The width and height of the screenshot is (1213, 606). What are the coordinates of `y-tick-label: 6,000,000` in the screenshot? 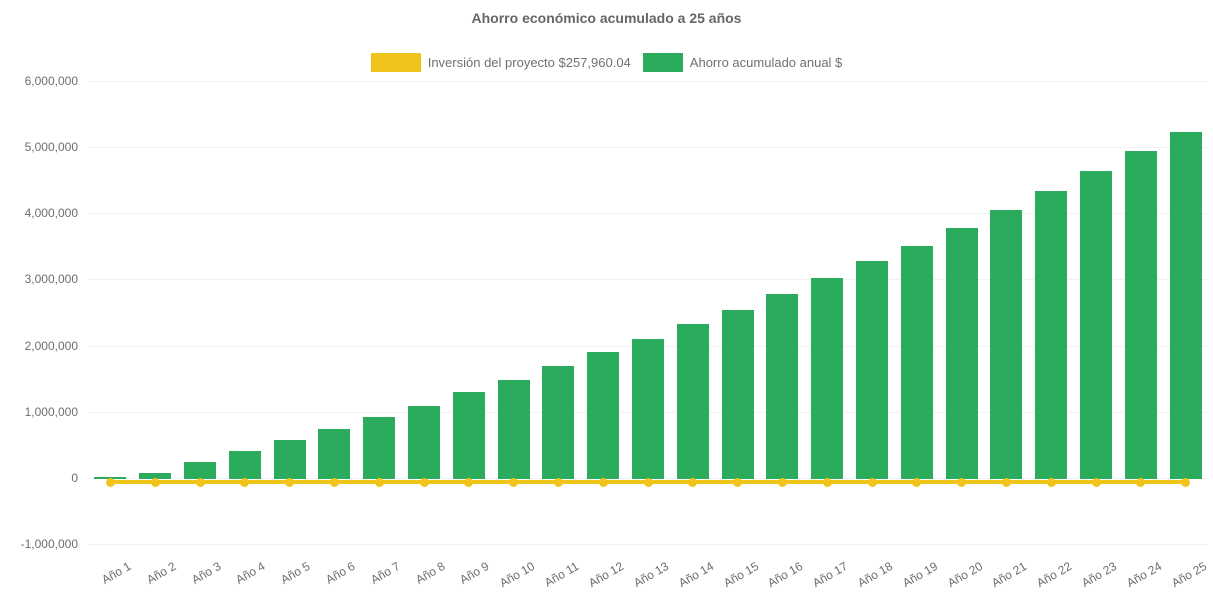 It's located at (51, 81).